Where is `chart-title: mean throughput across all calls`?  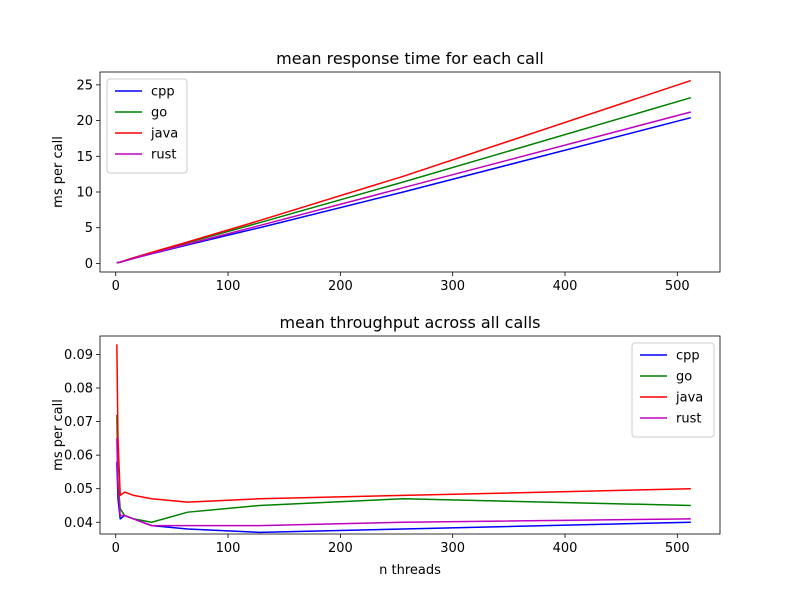 chart-title: mean throughput across all calls is located at coordinates (410, 322).